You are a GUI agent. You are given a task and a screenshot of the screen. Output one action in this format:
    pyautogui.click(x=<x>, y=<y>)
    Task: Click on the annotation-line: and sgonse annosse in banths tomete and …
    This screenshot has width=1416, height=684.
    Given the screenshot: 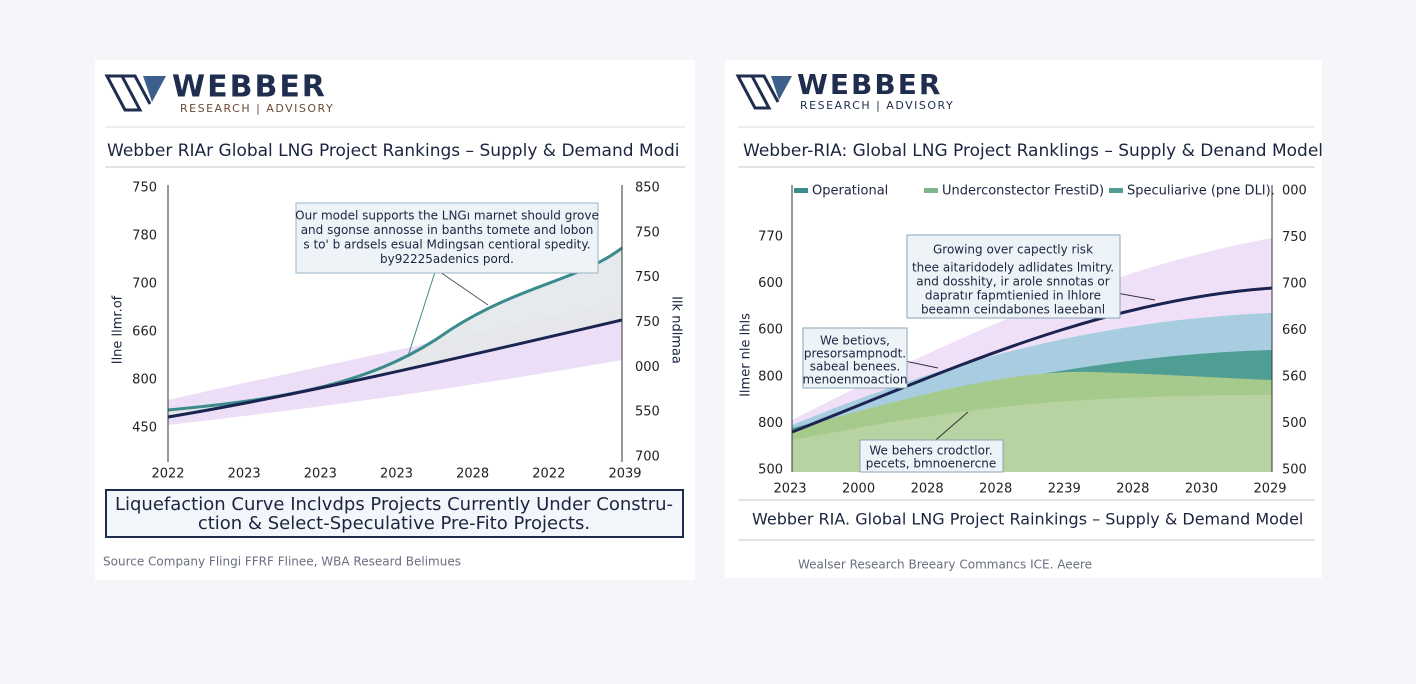 What is the action you would take?
    pyautogui.click(x=447, y=230)
    